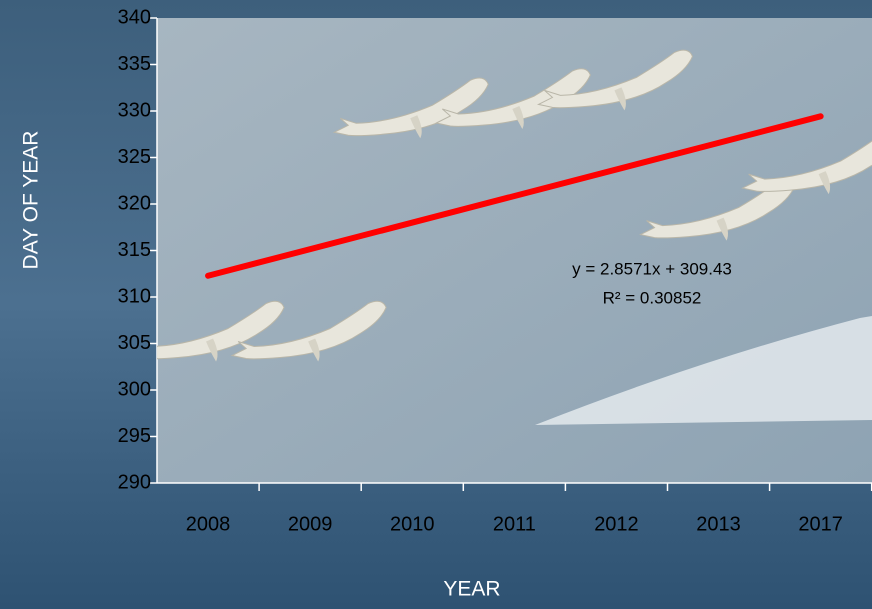 The width and height of the screenshot is (872, 609). Describe the element at coordinates (134, 203) in the screenshot. I see `y-tick-label: 320` at that location.